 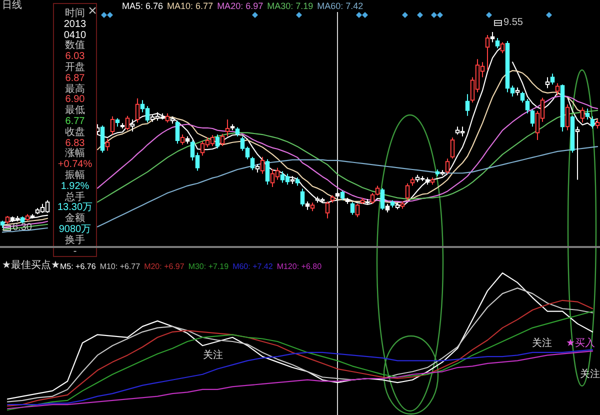 I want to click on annotation: 0410, so click(x=75, y=35).